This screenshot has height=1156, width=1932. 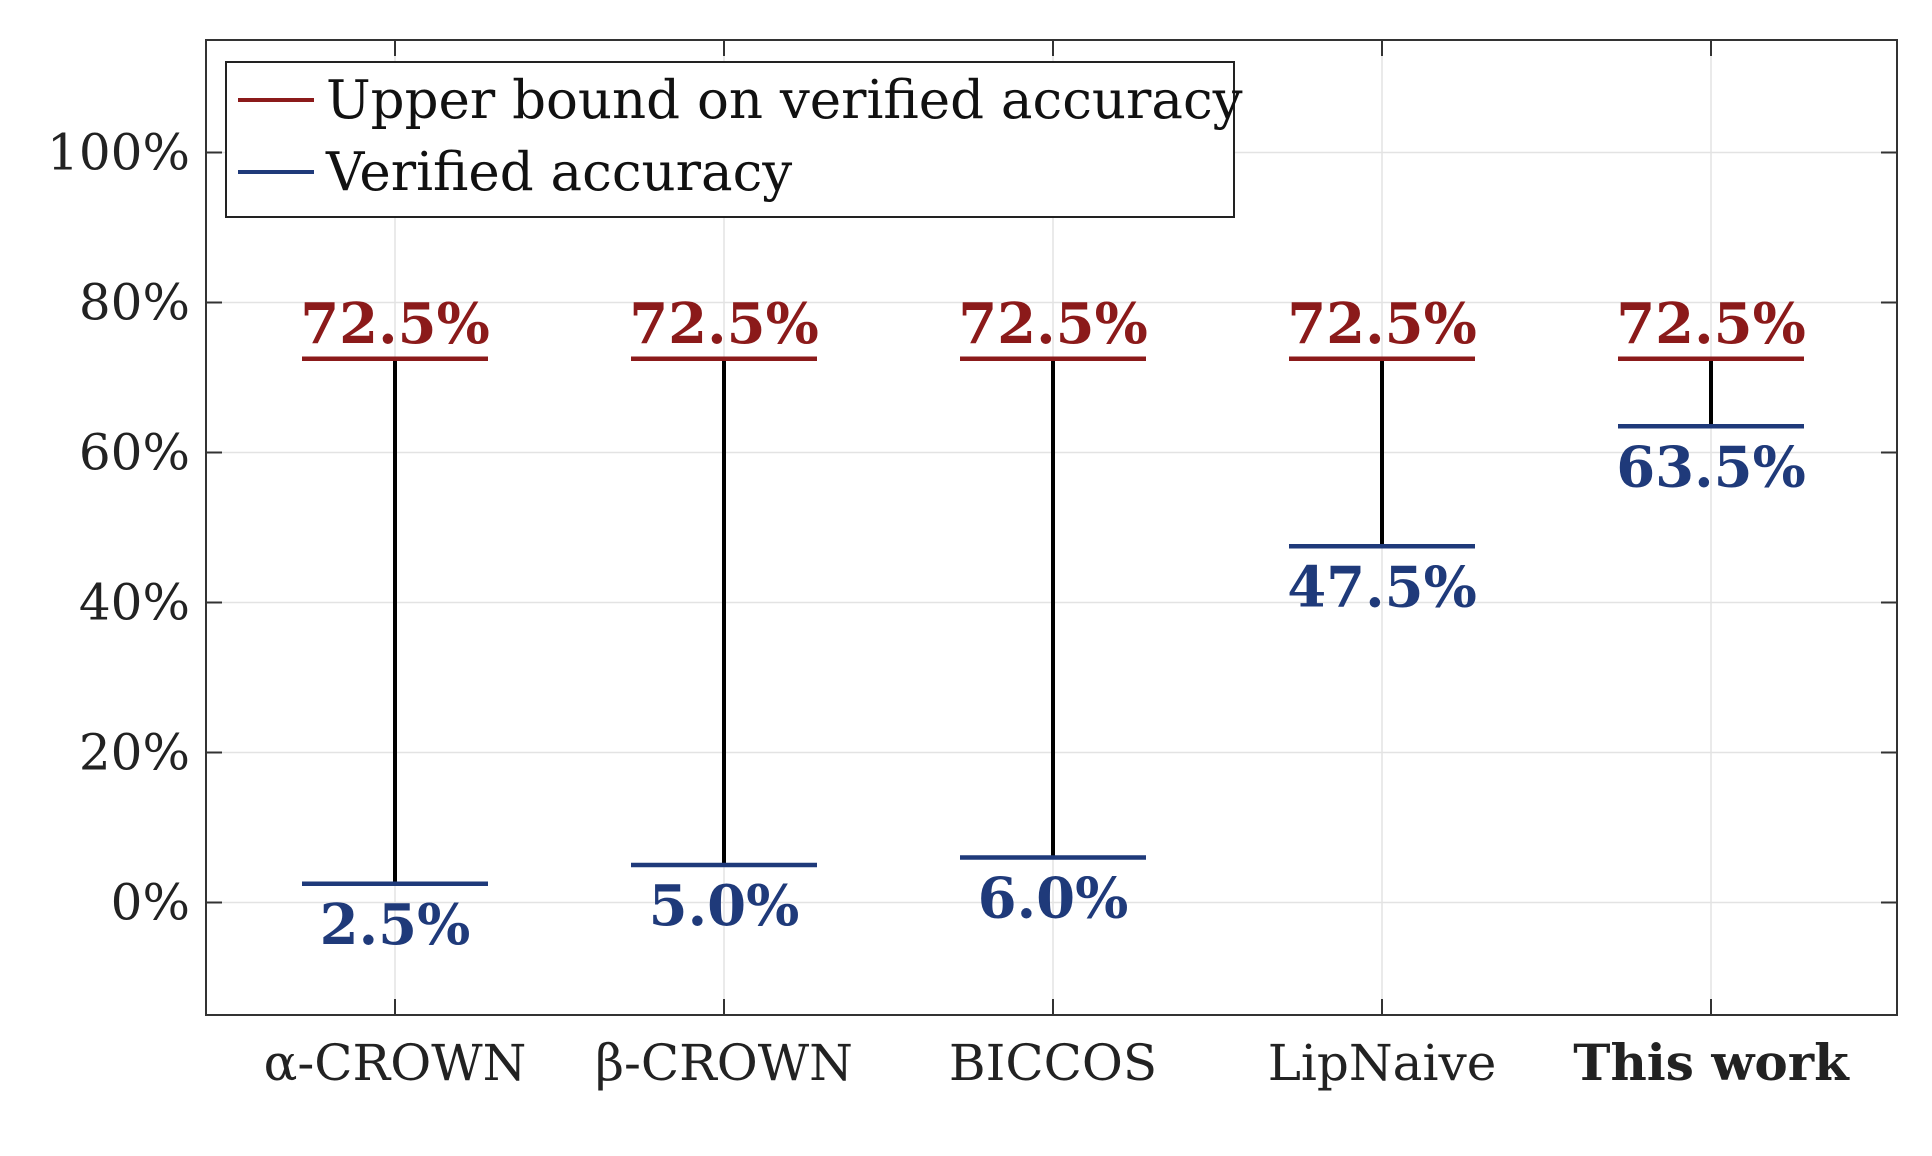 I want to click on y-tick-label: 100%, so click(x=118, y=153).